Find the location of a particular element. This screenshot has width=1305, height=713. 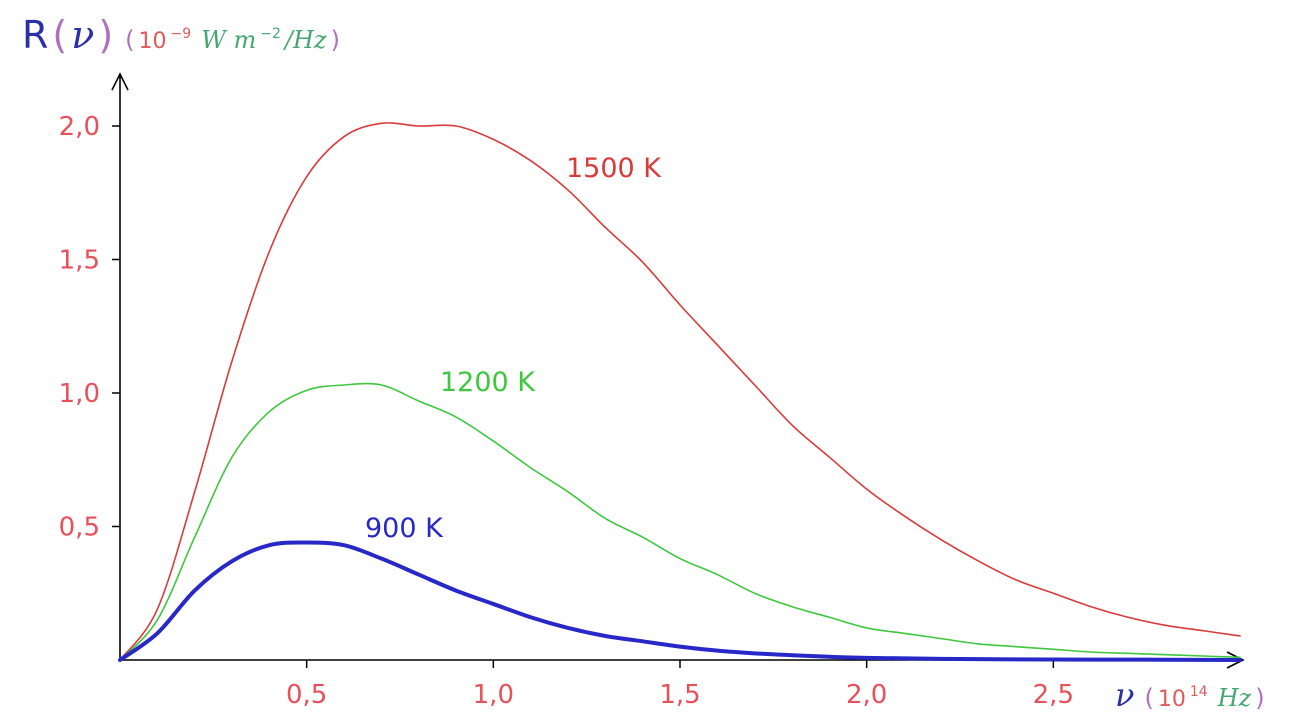

y-unit-exp: −9 is located at coordinates (181, 34).